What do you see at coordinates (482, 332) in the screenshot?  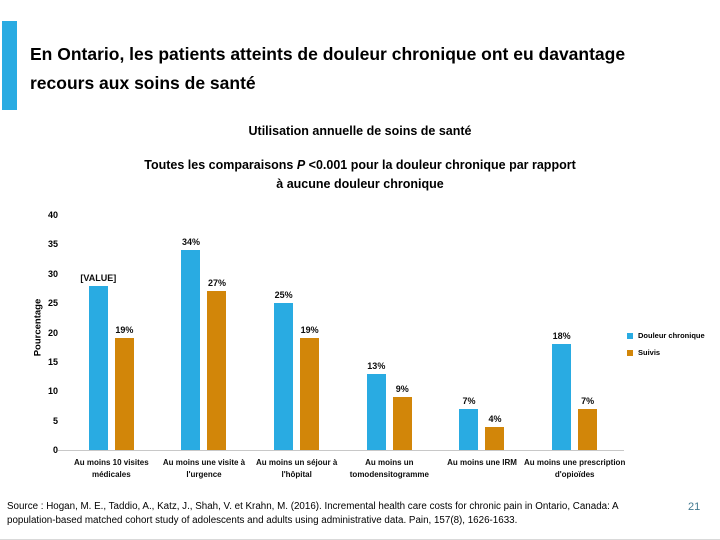 I see `bar-group: 7% 4%` at bounding box center [482, 332].